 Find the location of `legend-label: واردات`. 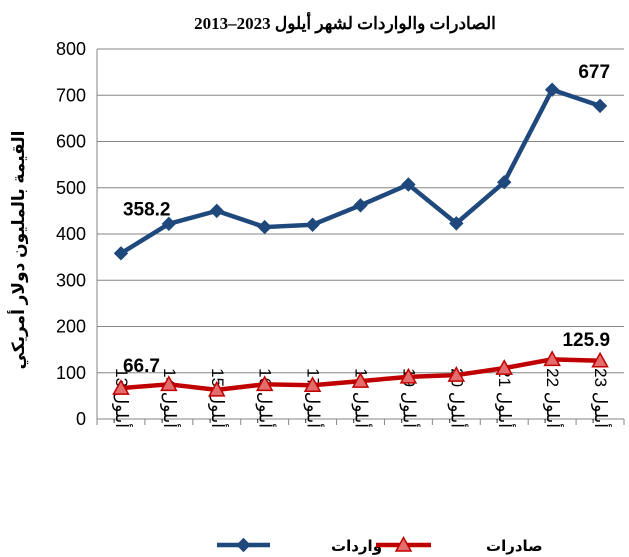

legend-label: واردات is located at coordinates (356, 546).